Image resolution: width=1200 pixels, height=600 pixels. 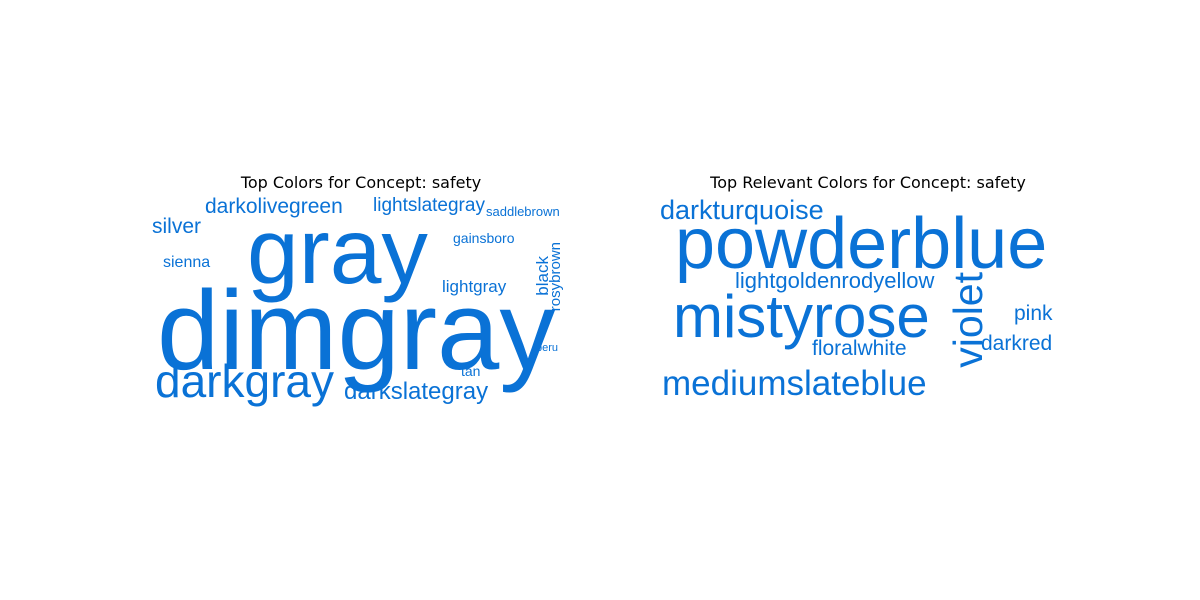 What do you see at coordinates (835, 280) in the screenshot?
I see `word-lightgoldenrodyellow: lightgoldenrodyellow` at bounding box center [835, 280].